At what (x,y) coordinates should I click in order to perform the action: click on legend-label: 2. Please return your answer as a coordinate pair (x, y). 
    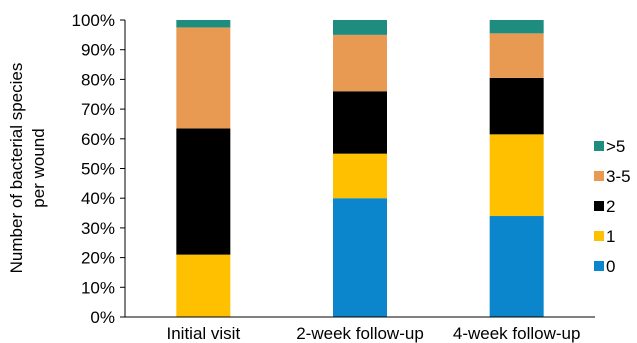
    Looking at the image, I should click on (610, 206).